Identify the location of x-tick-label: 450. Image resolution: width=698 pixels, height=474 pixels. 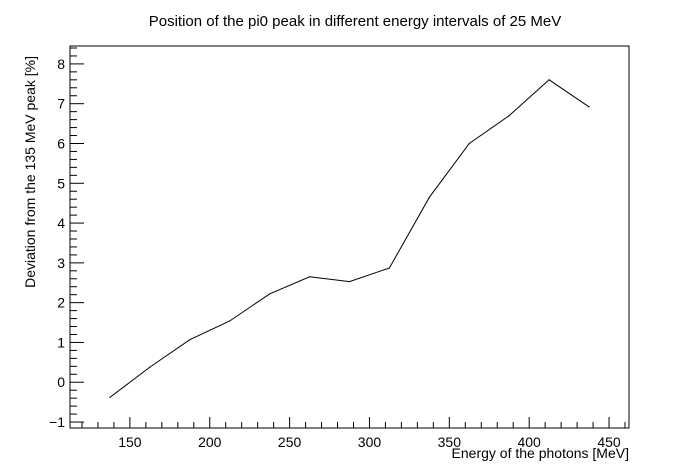
(609, 442).